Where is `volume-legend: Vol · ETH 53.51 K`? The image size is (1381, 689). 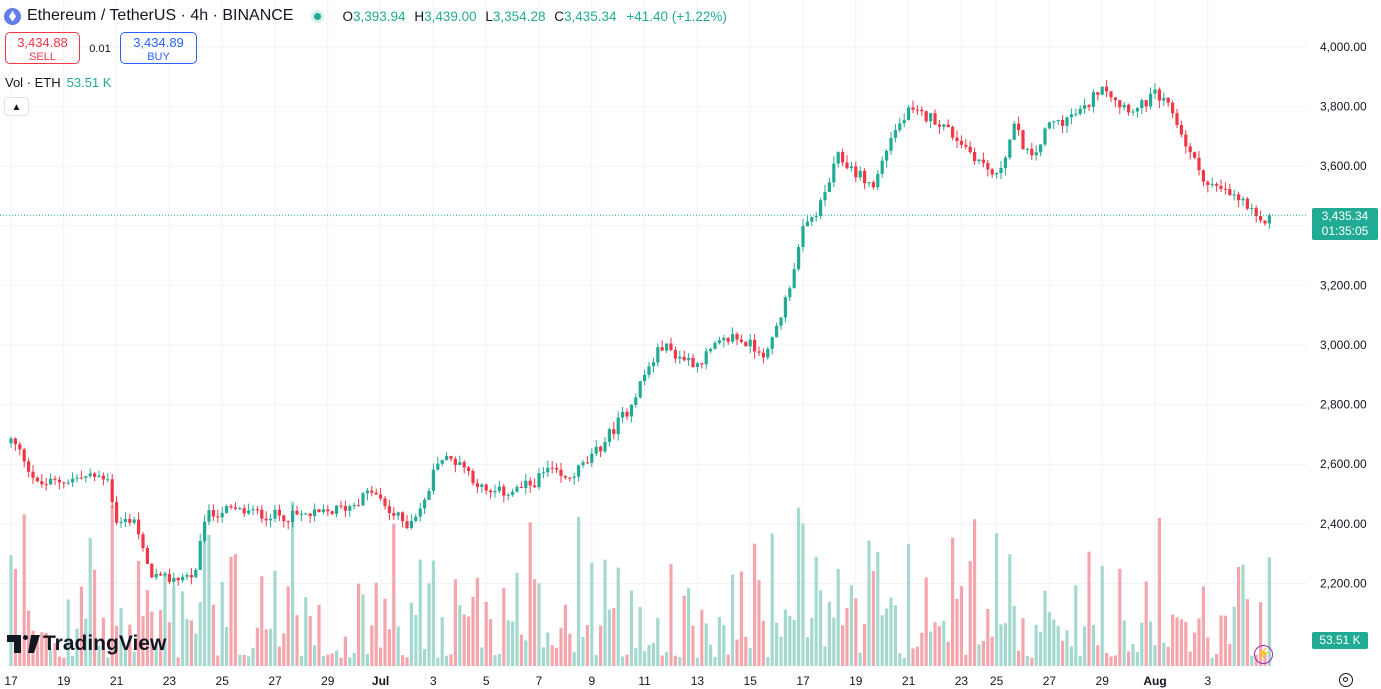
volume-legend: Vol · ETH 53.51 K is located at coordinates (58, 82).